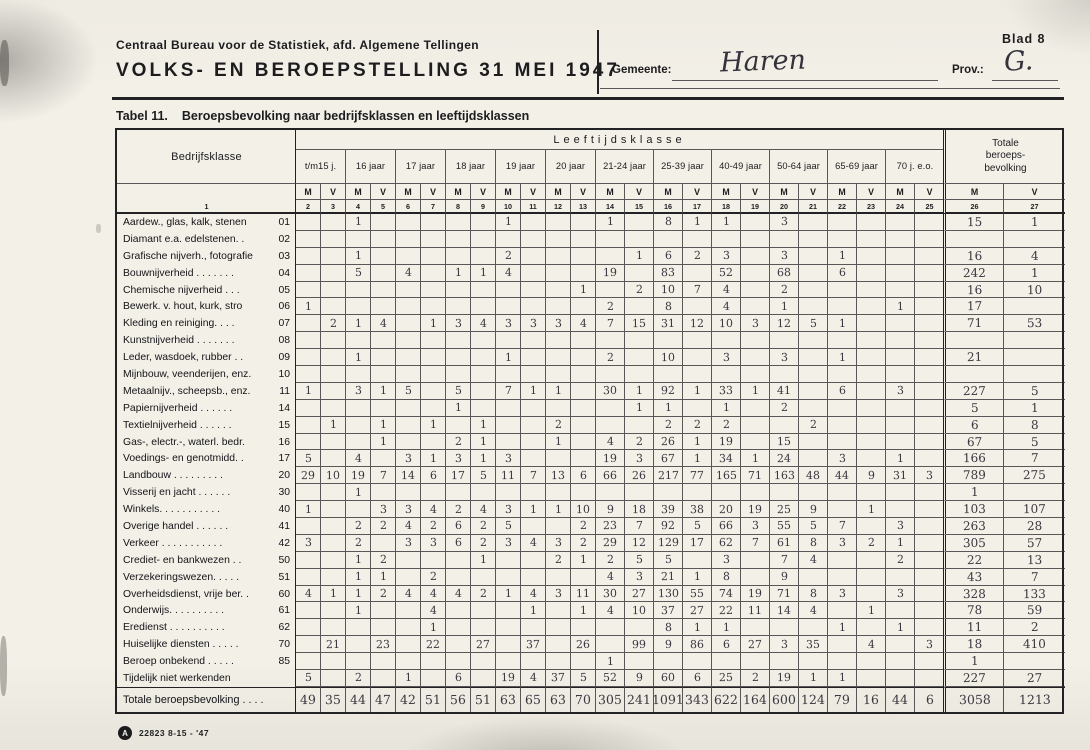 The height and width of the screenshot is (750, 1090). Describe the element at coordinates (726, 207) in the screenshot. I see `col-number: 18` at that location.